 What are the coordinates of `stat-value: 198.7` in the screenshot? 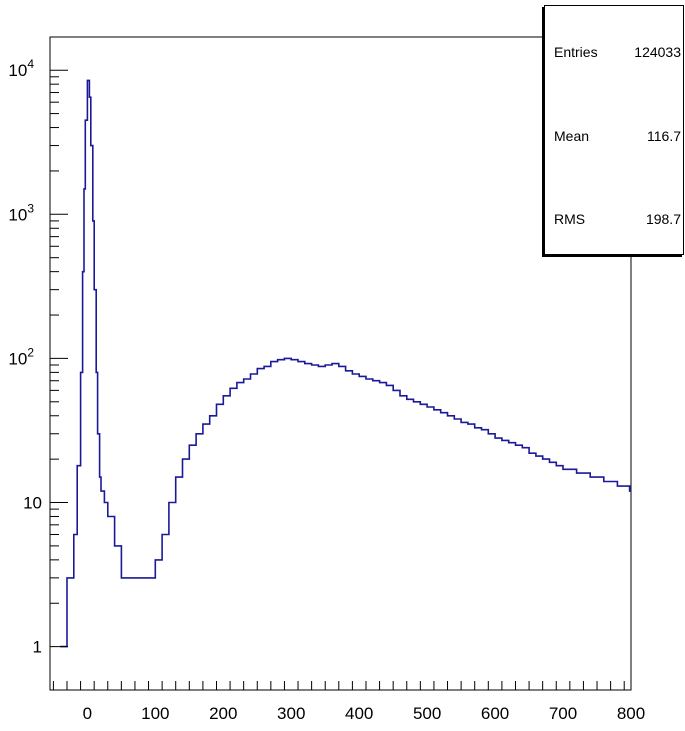 It's located at (663, 219).